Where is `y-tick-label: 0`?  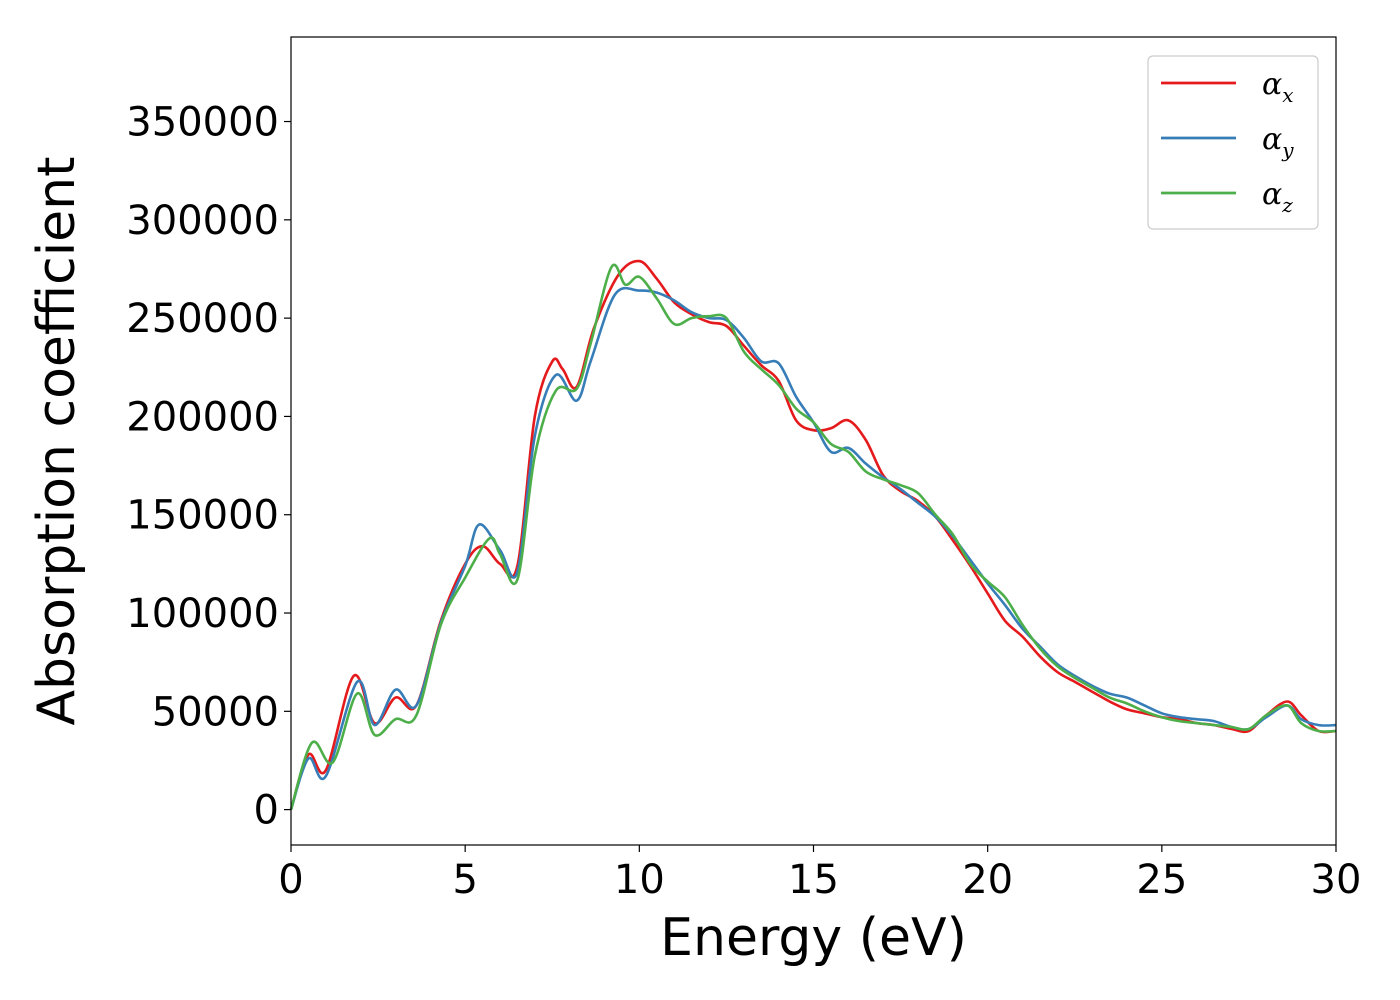 y-tick-label: 0 is located at coordinates (266, 811).